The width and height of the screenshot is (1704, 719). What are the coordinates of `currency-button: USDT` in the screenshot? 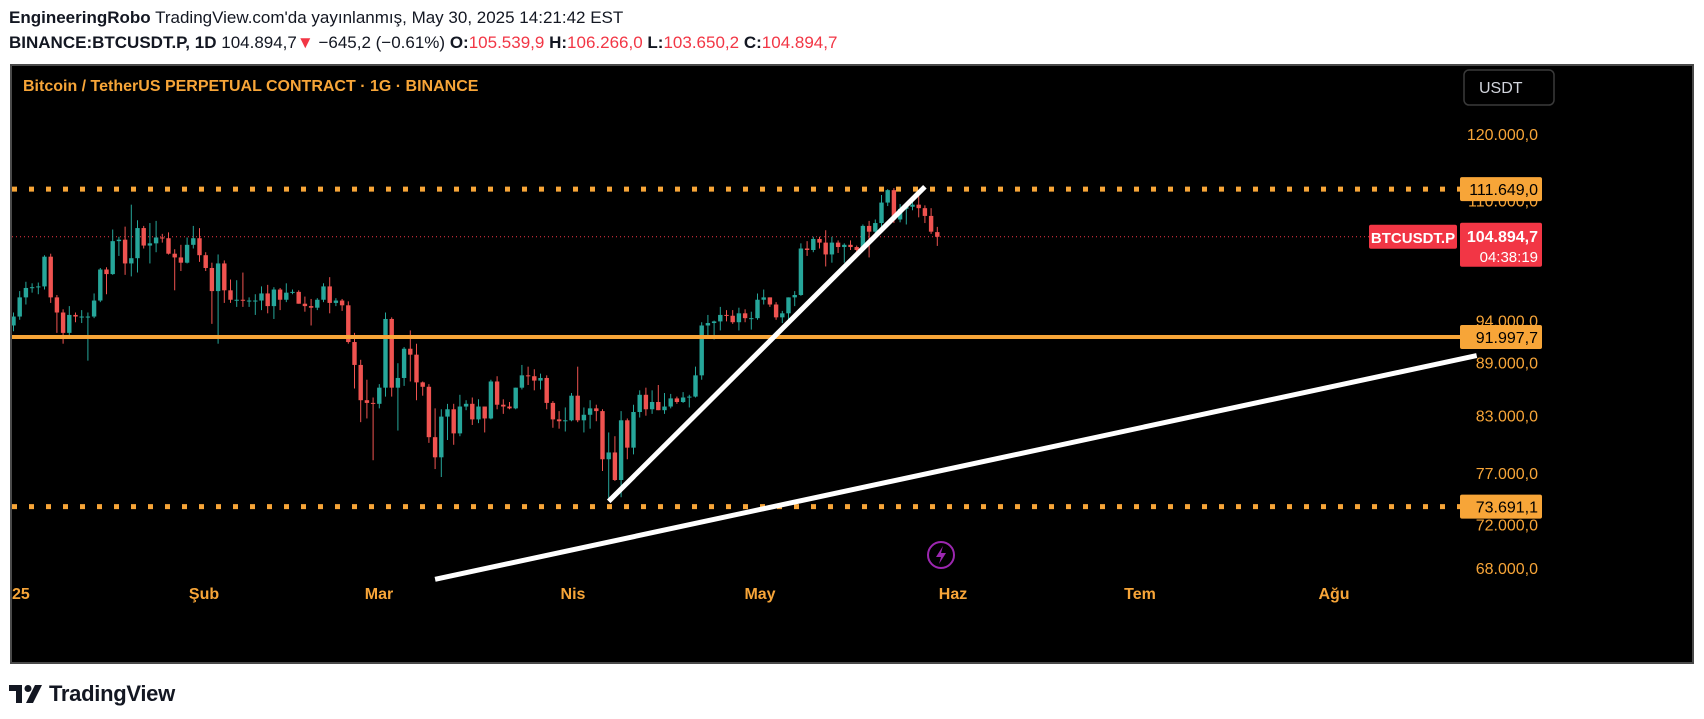 It's located at (1509, 87).